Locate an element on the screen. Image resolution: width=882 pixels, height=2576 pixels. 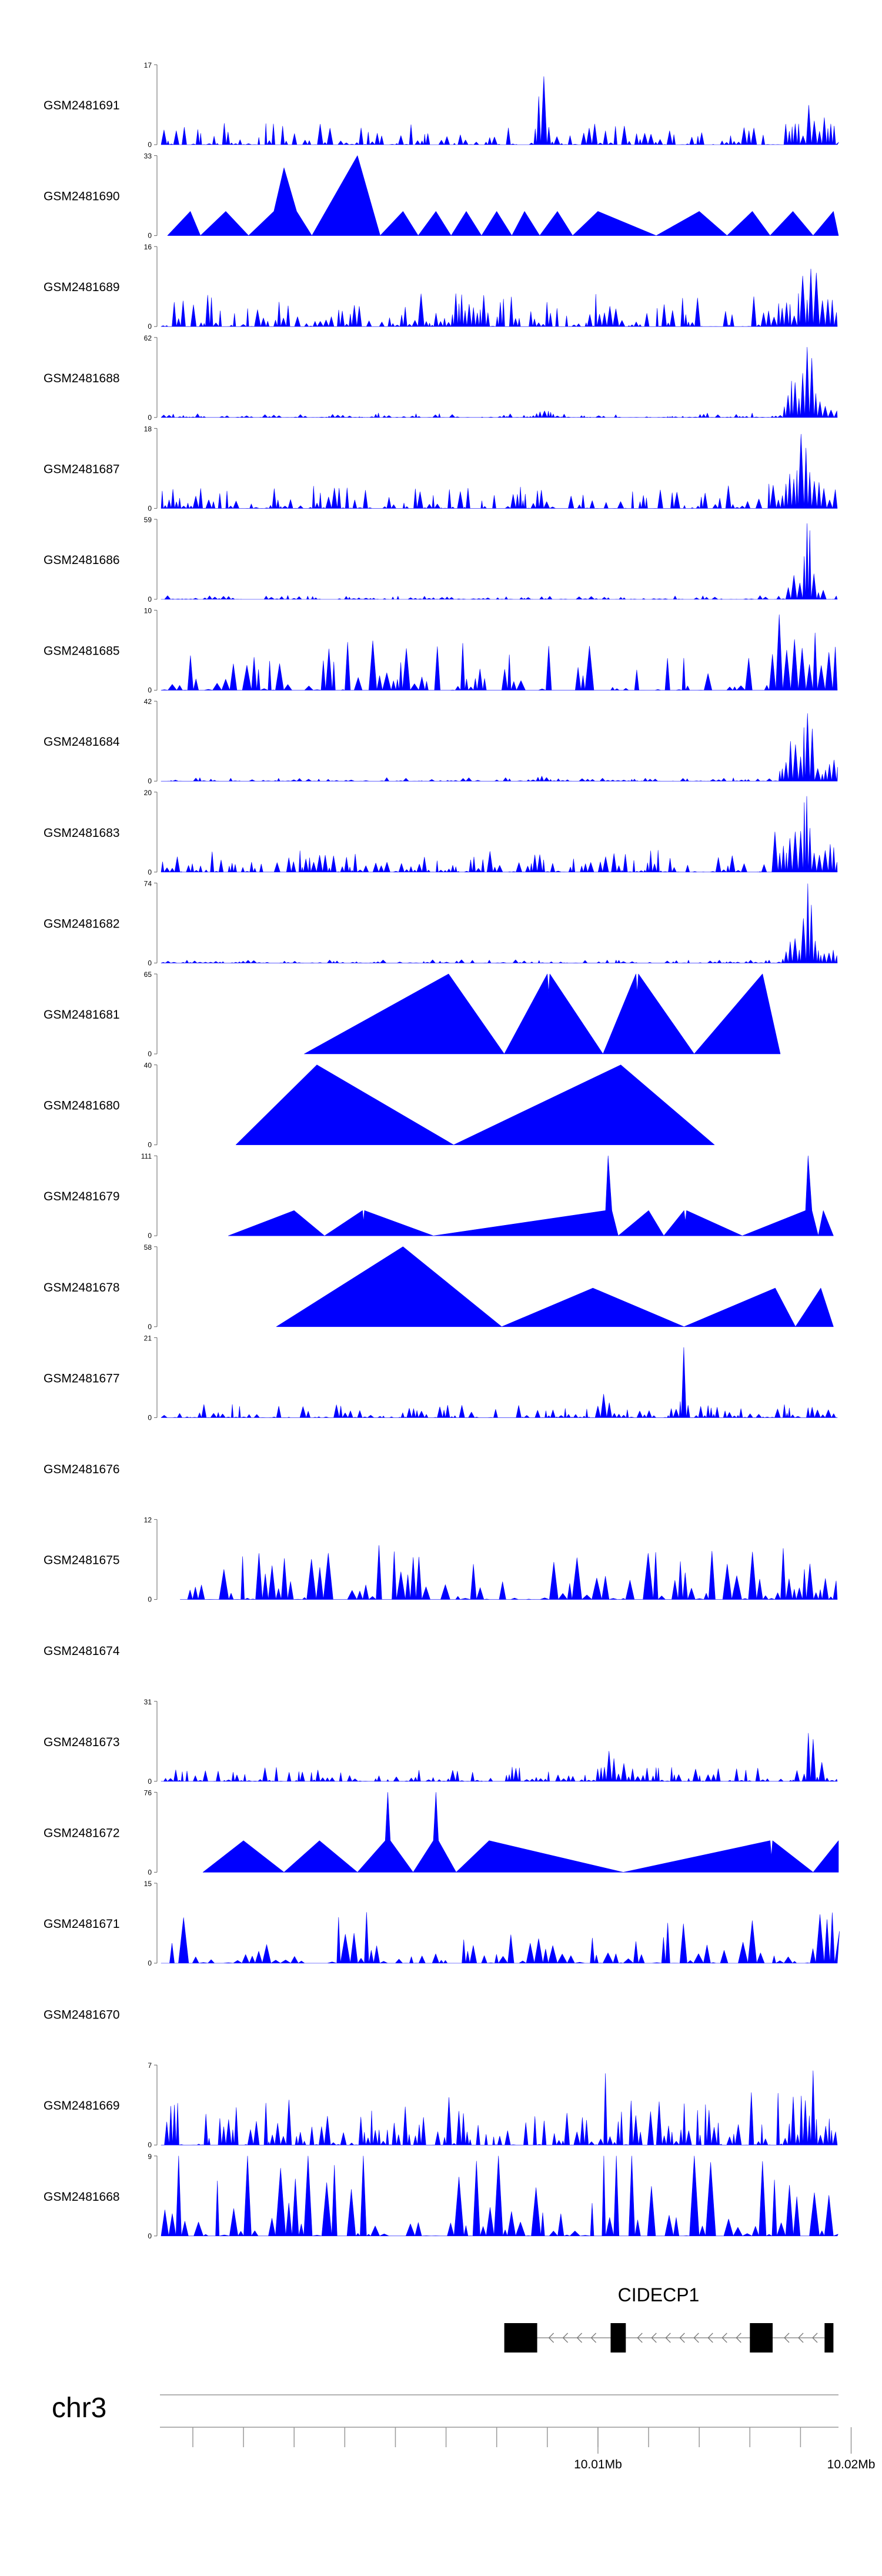
track-GSM2481676: GSM2481676 is located at coordinates (82, 1469).